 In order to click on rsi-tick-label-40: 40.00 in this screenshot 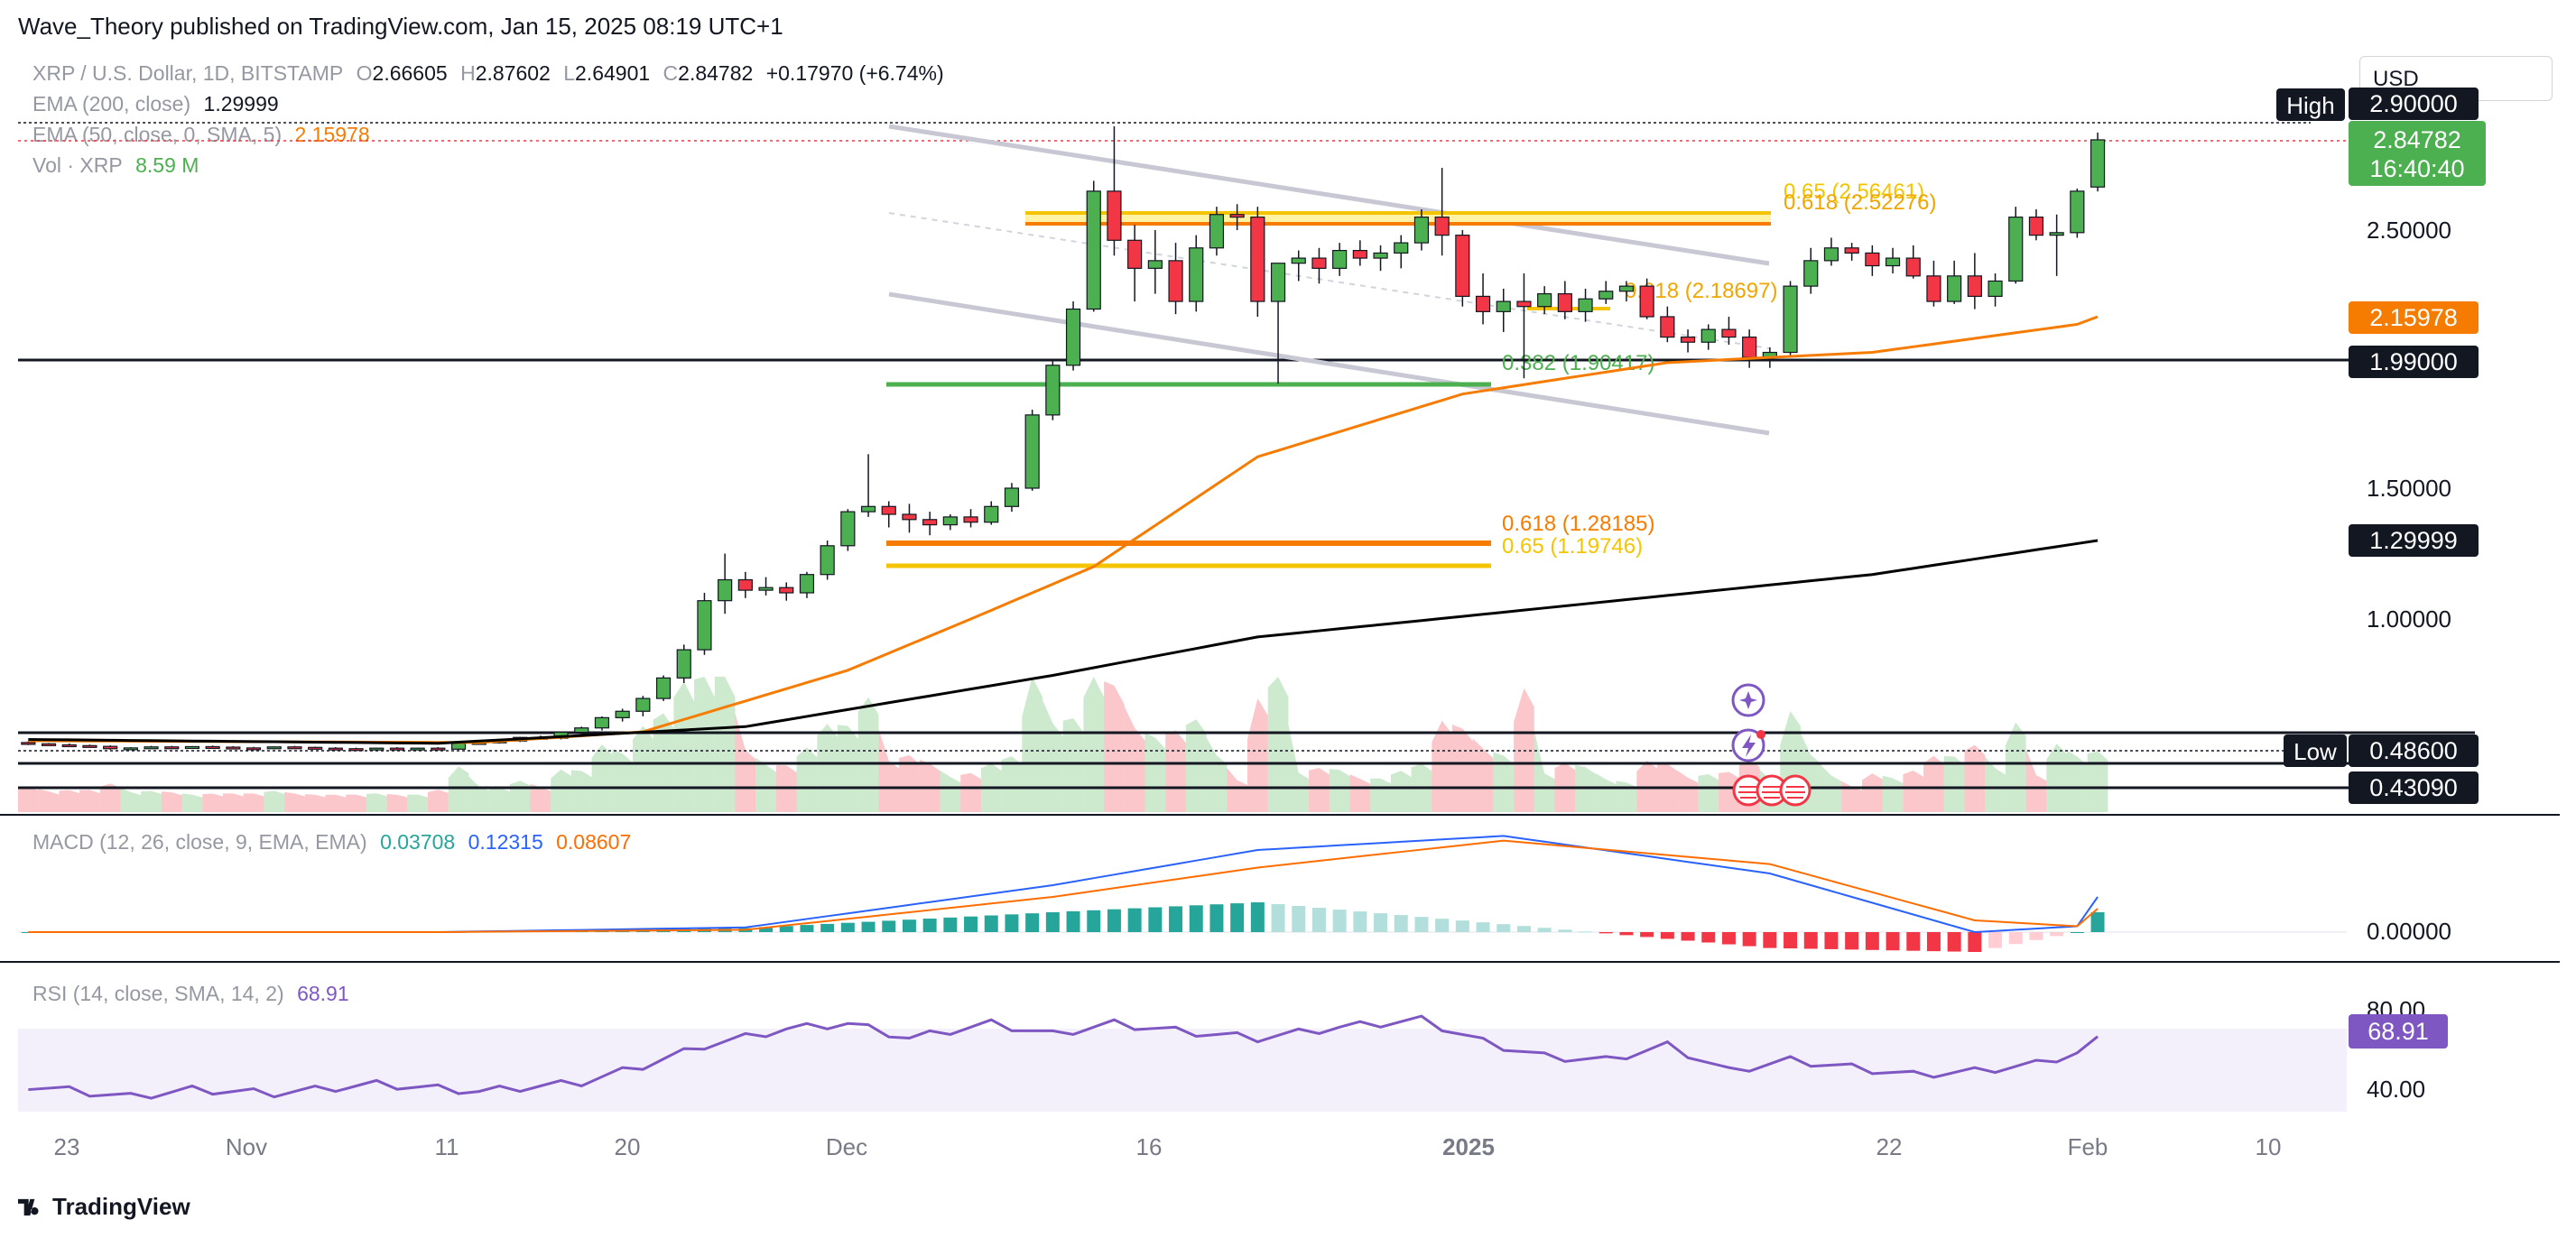, I will do `click(2396, 1090)`.